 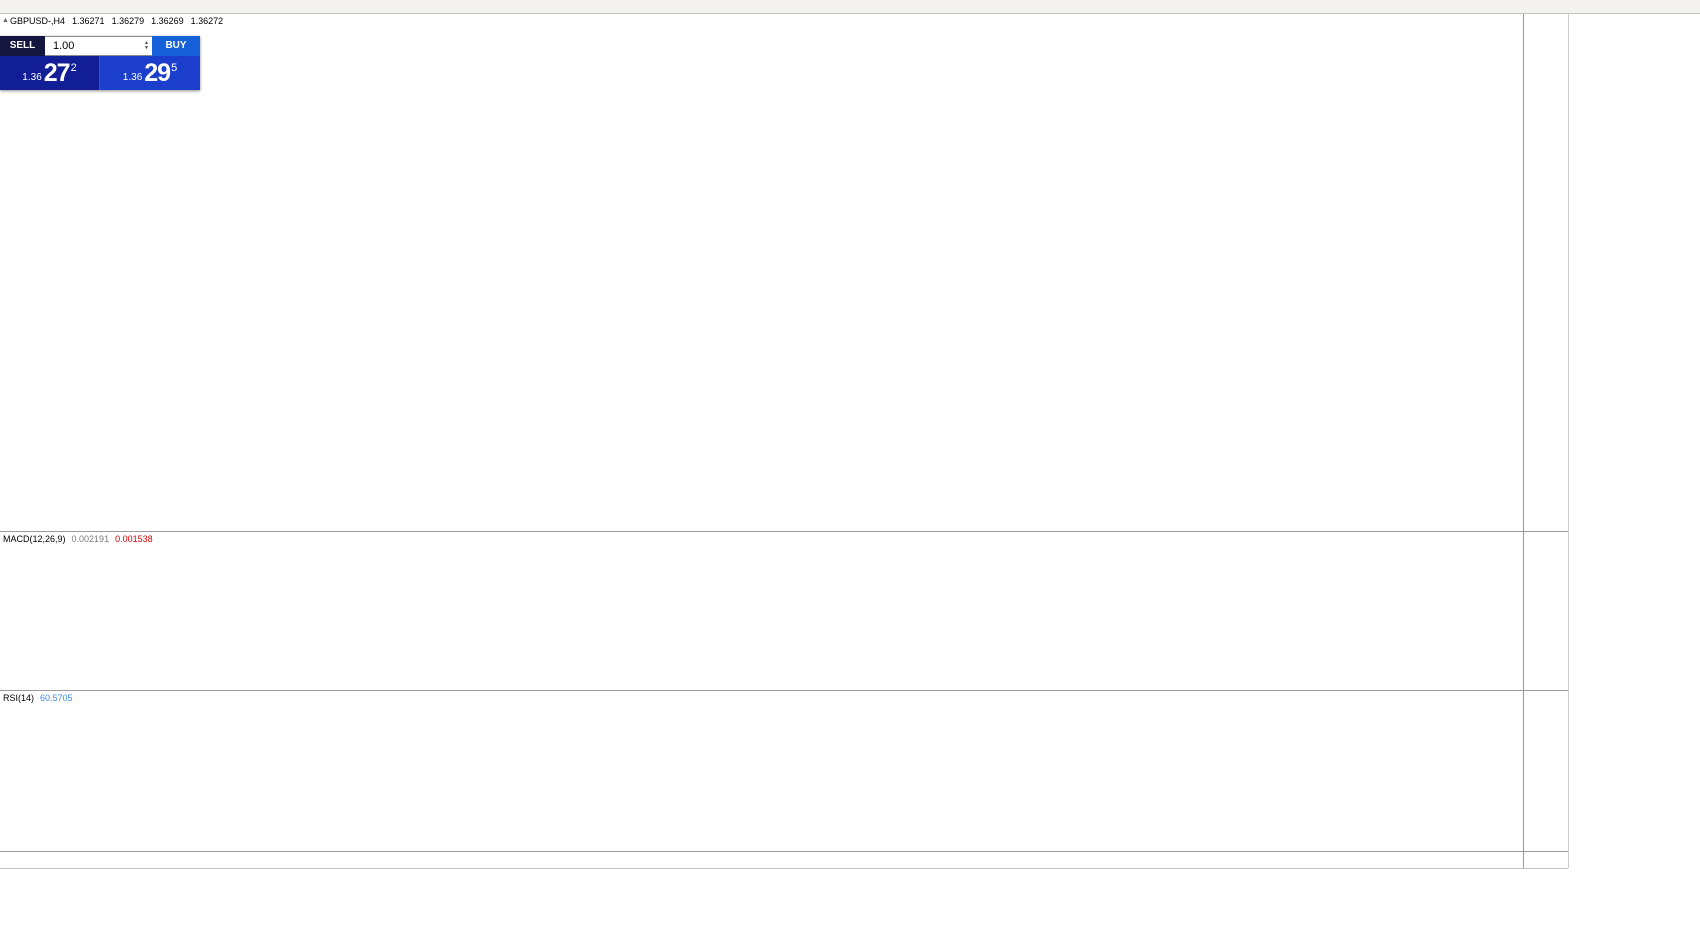 I want to click on panel-separator-macd, so click(x=784, y=531).